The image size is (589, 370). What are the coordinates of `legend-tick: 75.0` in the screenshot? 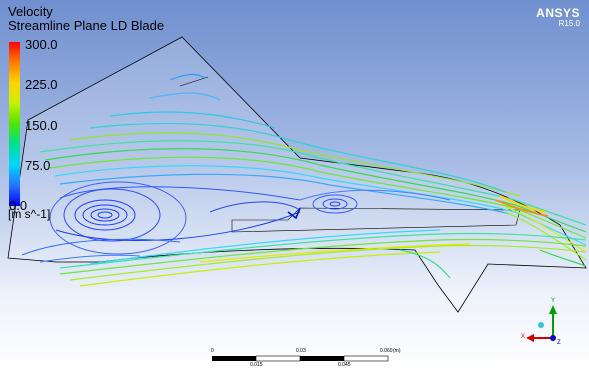 It's located at (38, 165).